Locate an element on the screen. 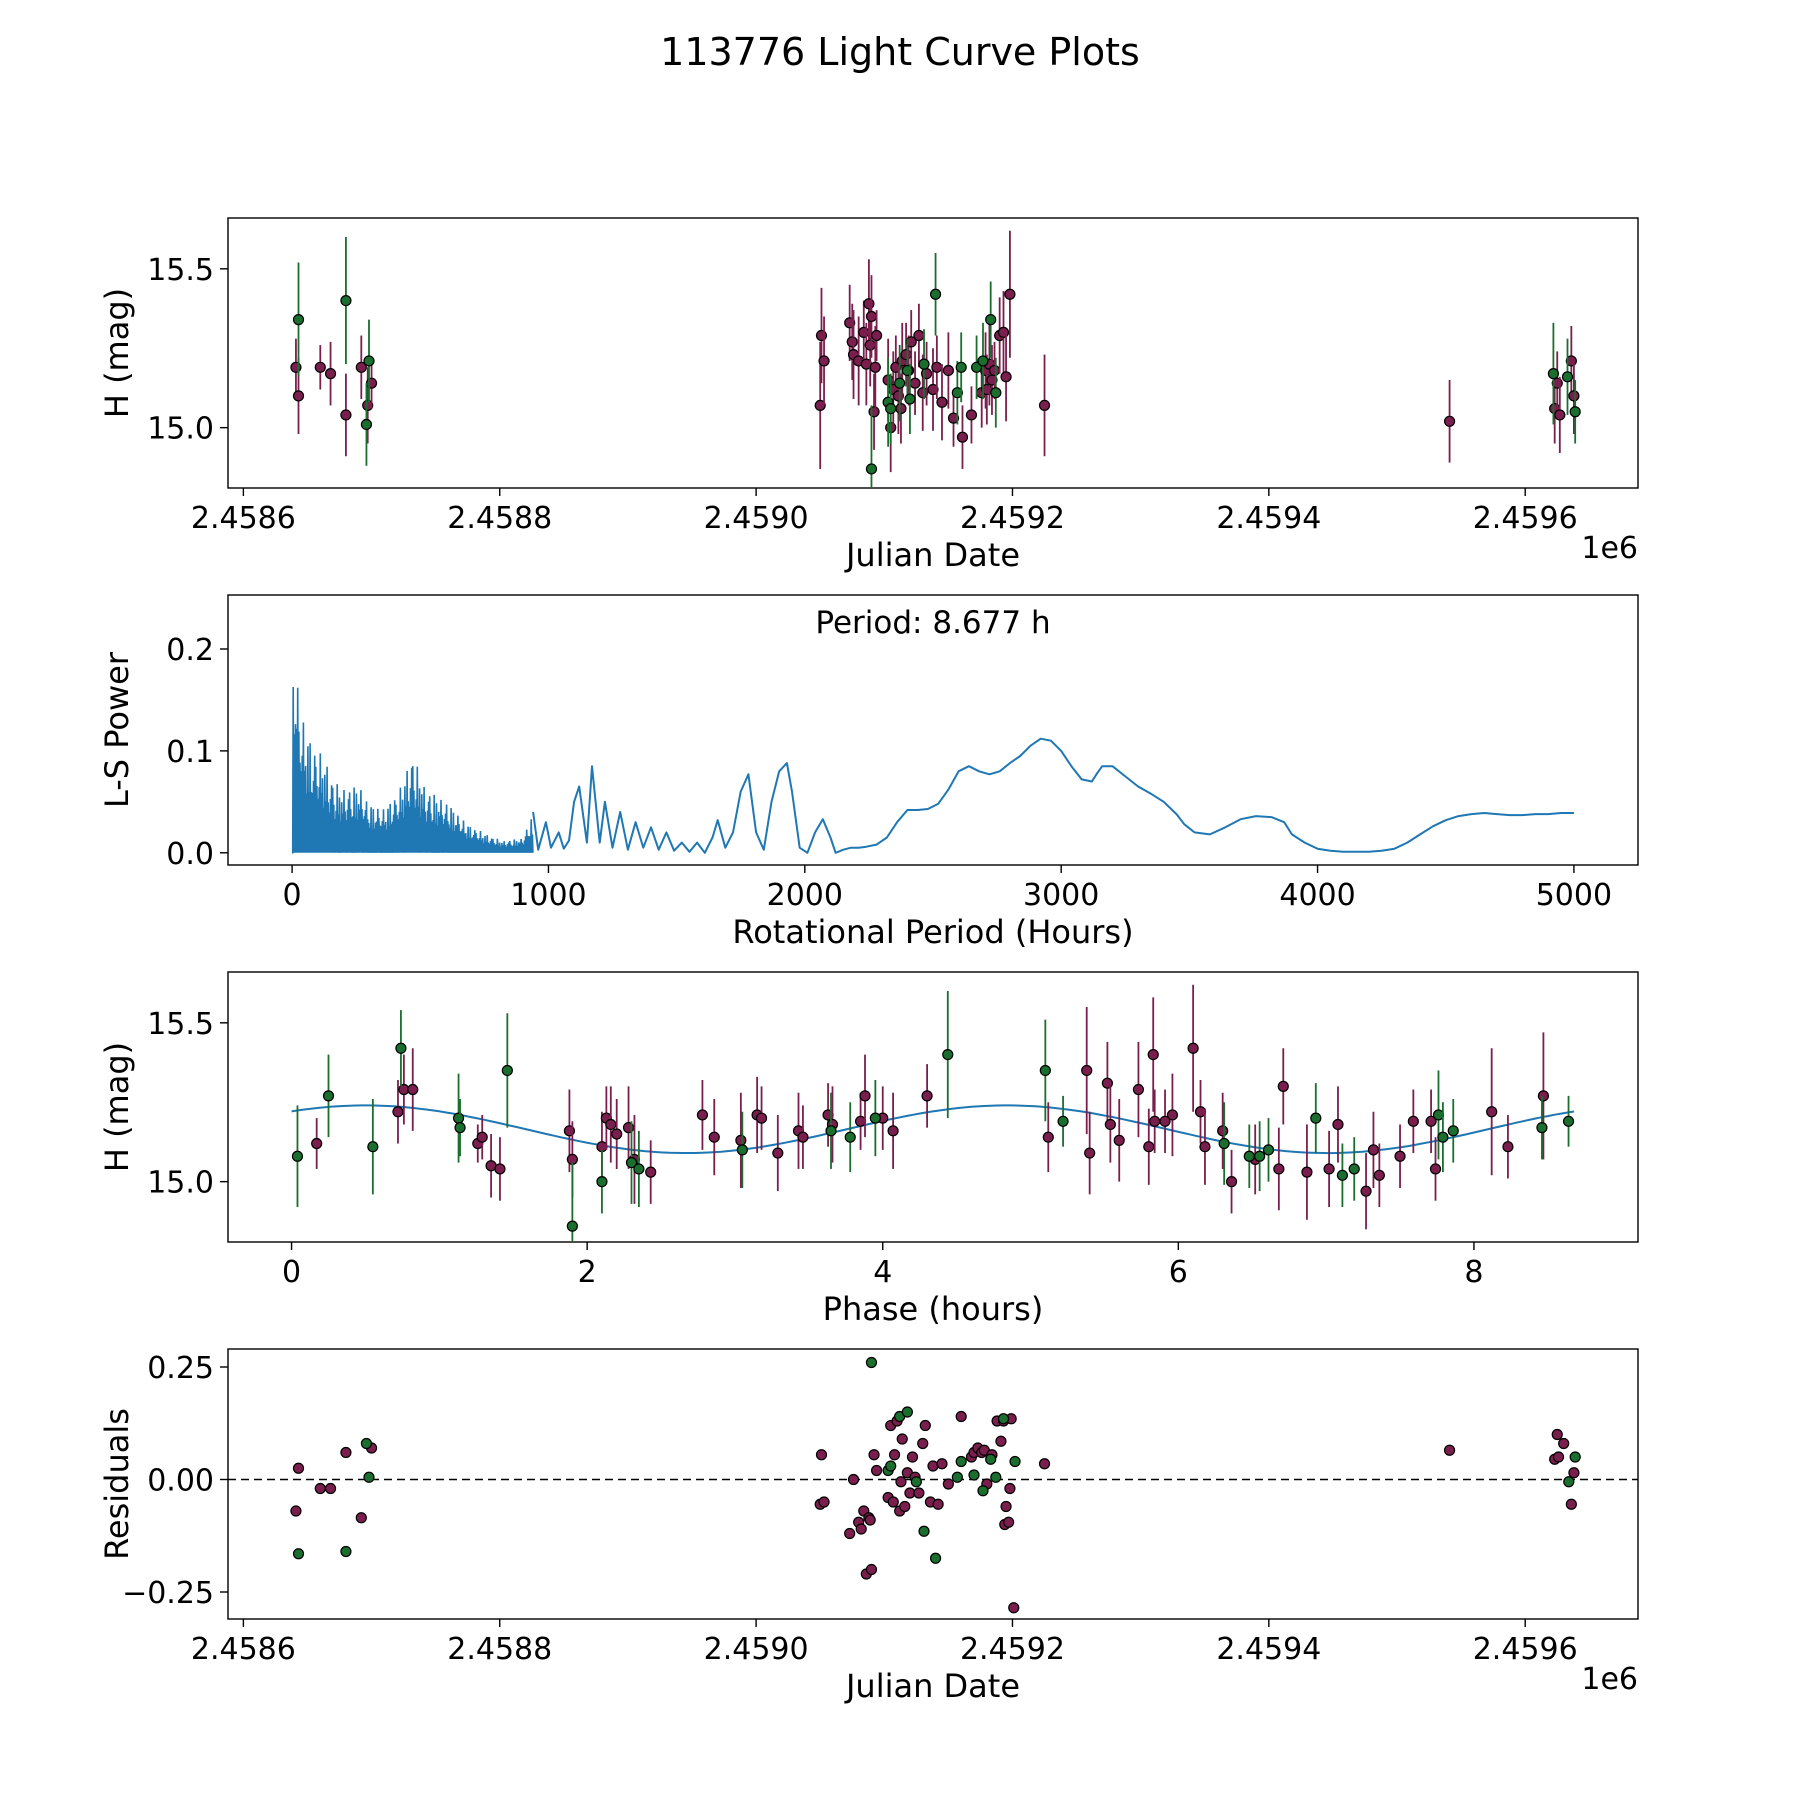 The width and height of the screenshot is (1800, 1800). y-tick-label: 0.0 is located at coordinates (190, 854).